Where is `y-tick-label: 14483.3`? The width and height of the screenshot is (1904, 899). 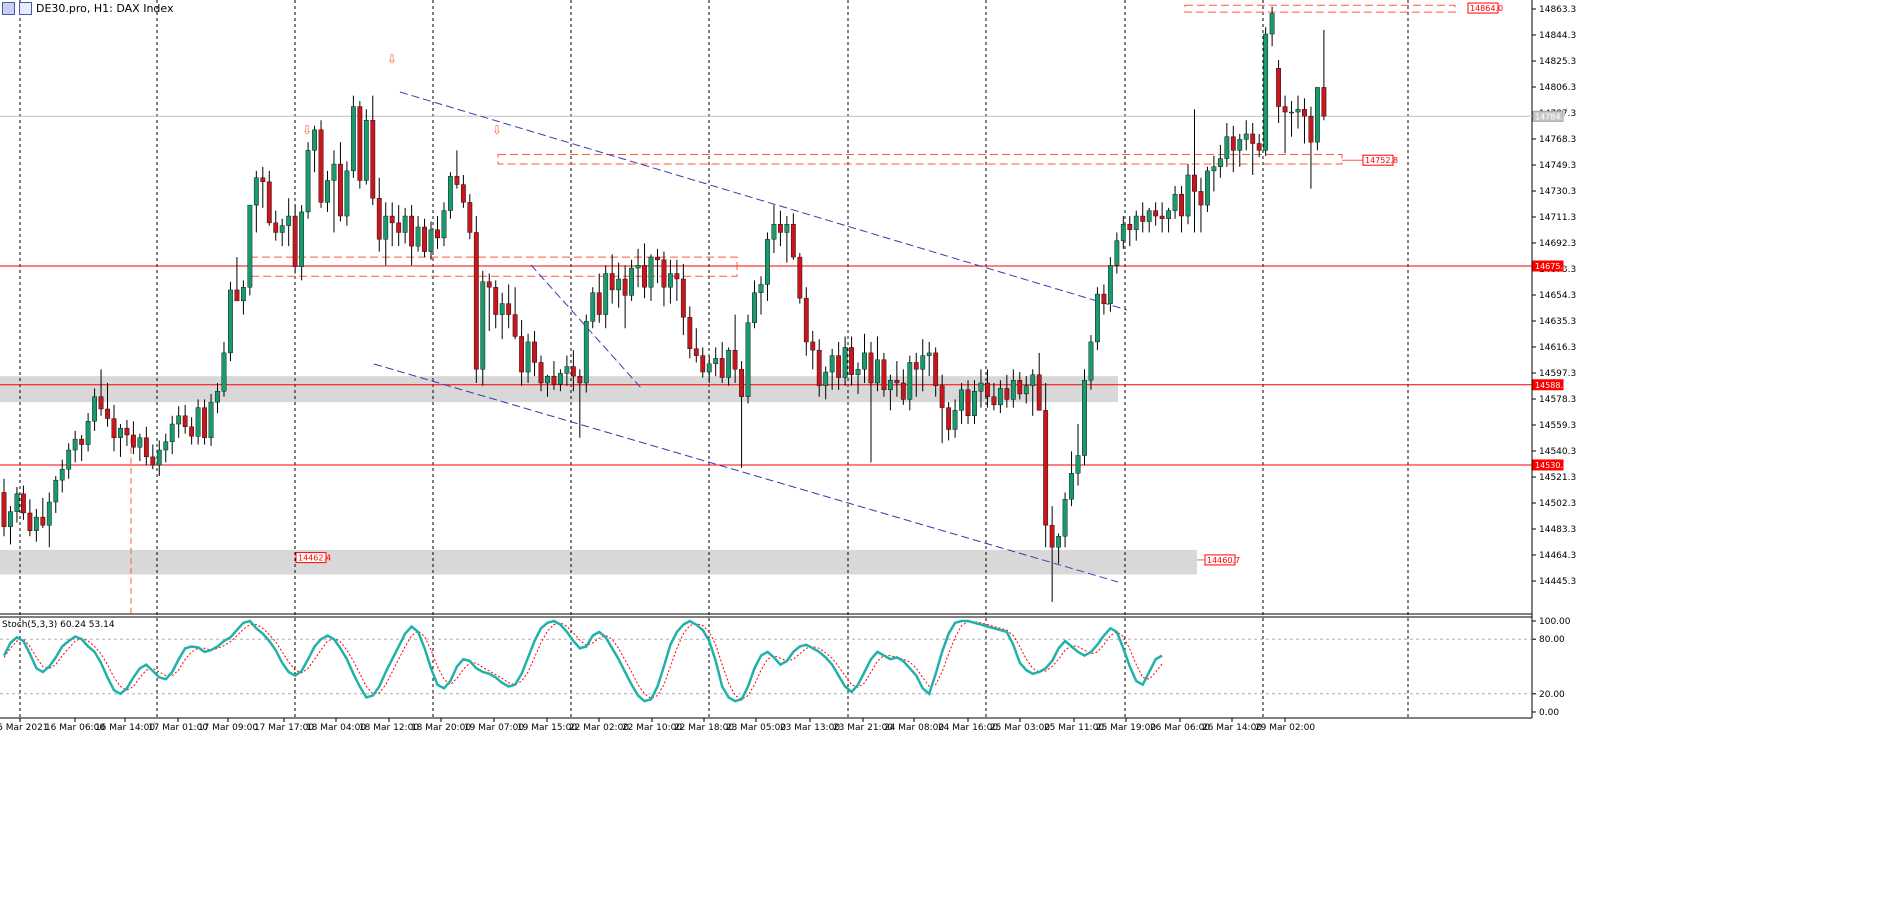 y-tick-label: 14483.3 is located at coordinates (1557, 530).